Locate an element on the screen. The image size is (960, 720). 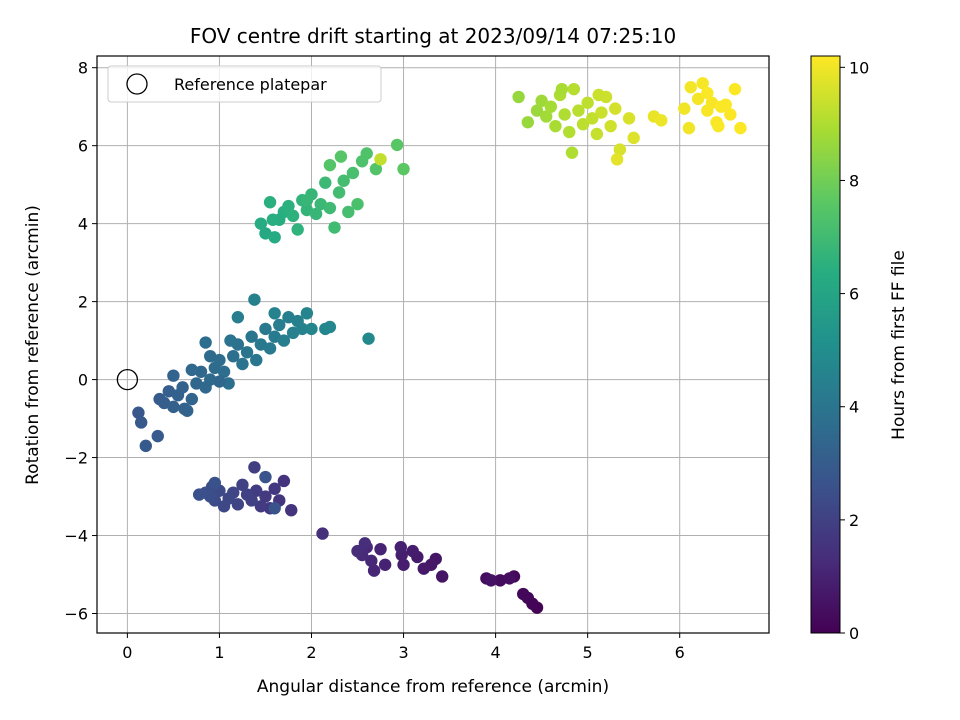
x-tick-label: 0 is located at coordinates (127, 652).